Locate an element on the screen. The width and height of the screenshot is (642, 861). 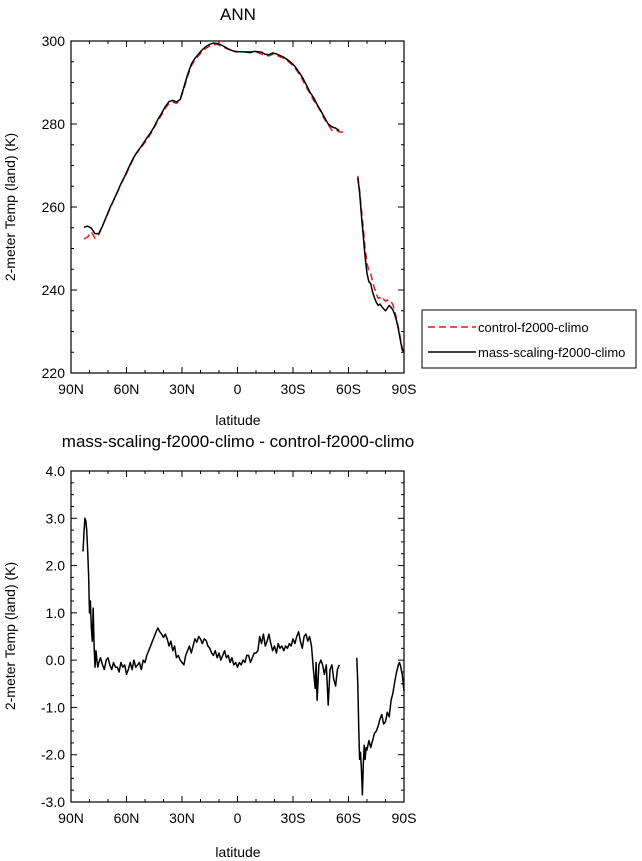
y-tick-label: 4.0 is located at coordinates (56, 471).